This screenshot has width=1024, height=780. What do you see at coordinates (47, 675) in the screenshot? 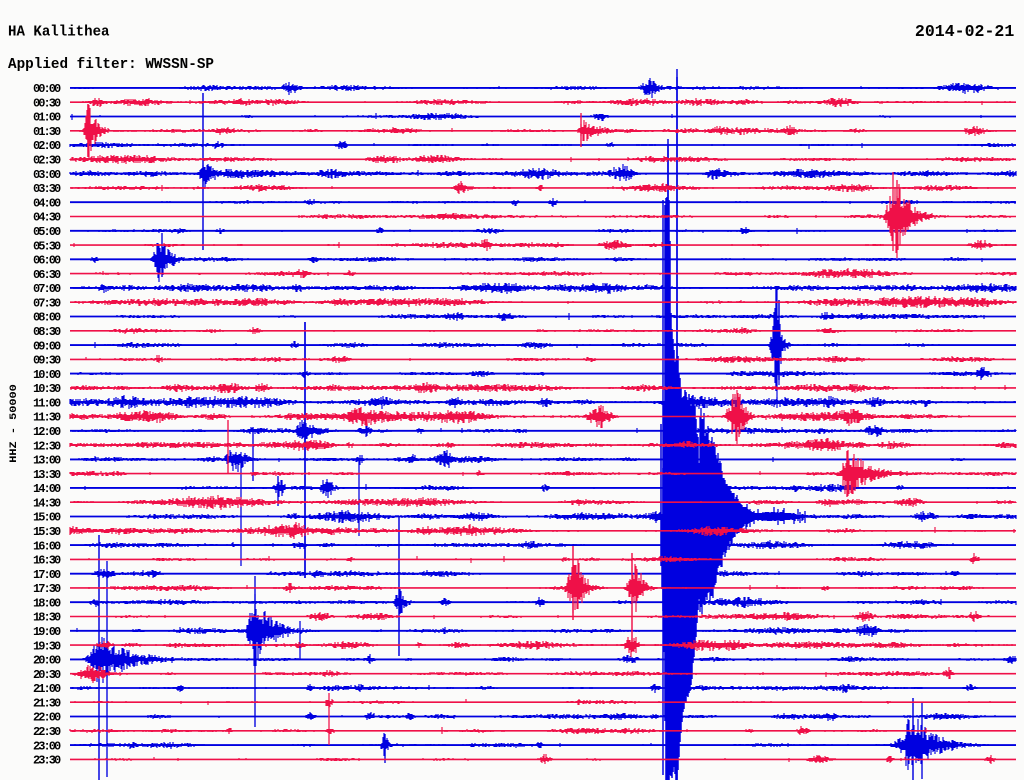
I see `svg-text: 20:30` at bounding box center [47, 675].